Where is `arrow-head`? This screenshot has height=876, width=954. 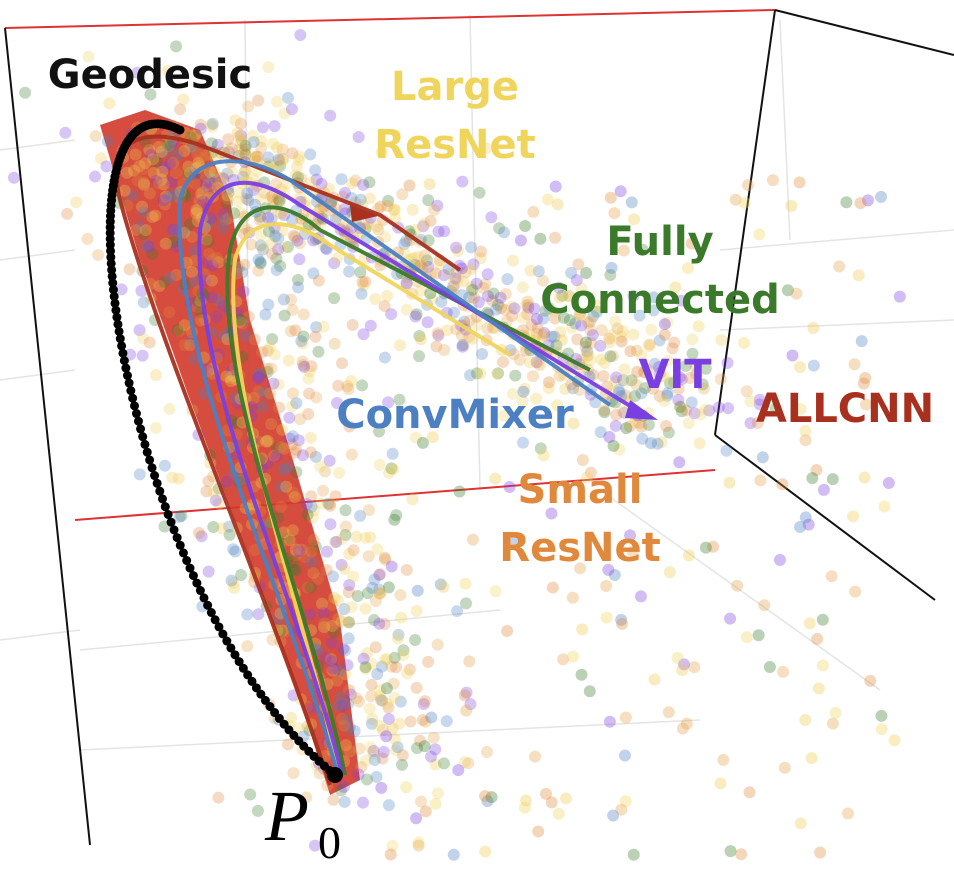
arrow-head is located at coordinates (641, 410).